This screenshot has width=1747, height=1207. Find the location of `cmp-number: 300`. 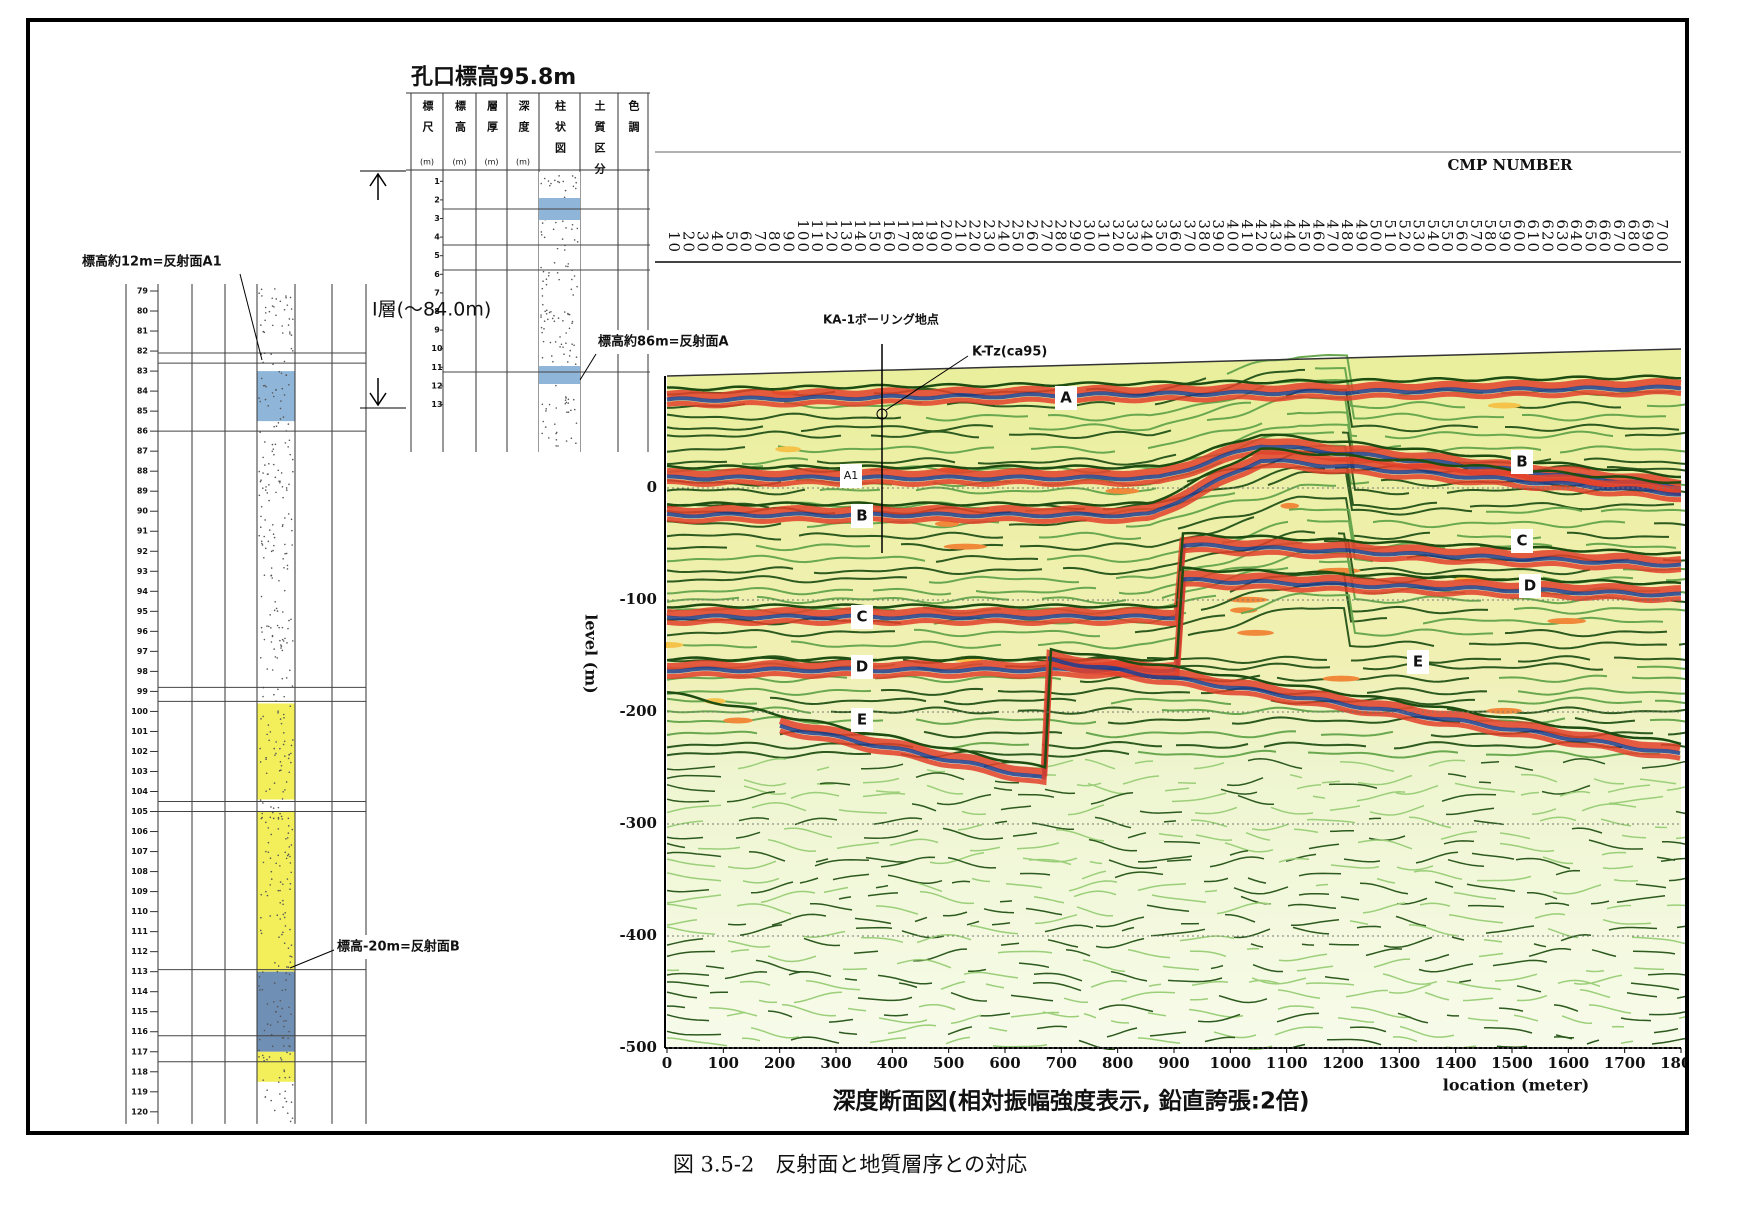

cmp-number: 300 is located at coordinates (1089, 236).